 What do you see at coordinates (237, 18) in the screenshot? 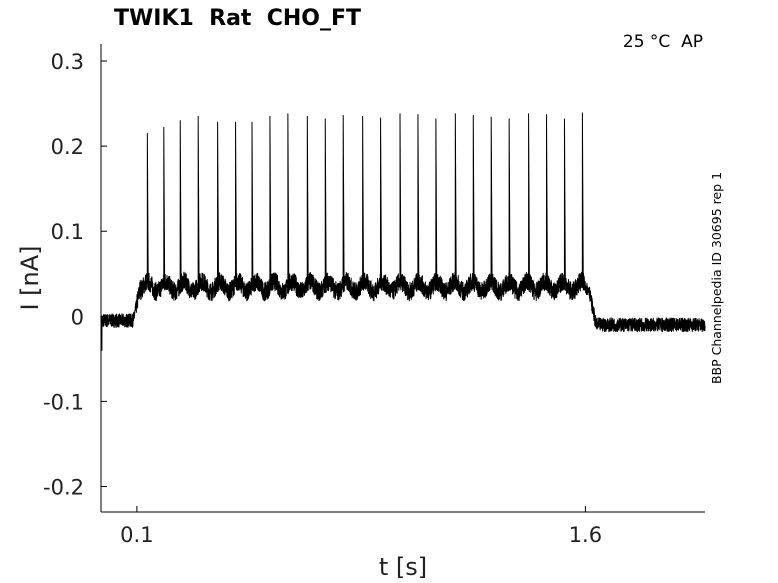
I see `chart-title: TWIK1 Rat CHO_FT` at bounding box center [237, 18].